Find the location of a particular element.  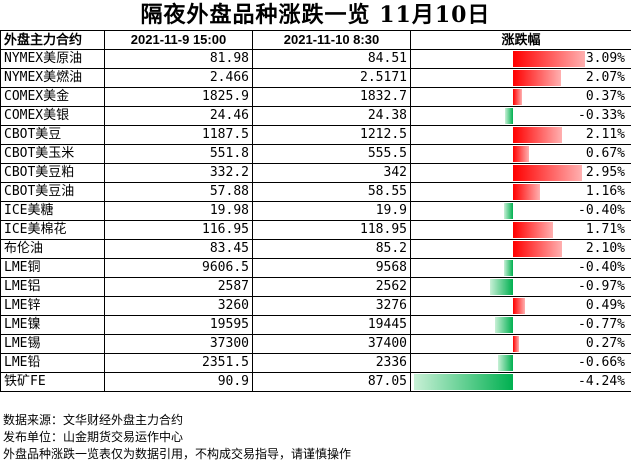

table-row: LME镍 19595 19445 -0.77% is located at coordinates (315, 325).